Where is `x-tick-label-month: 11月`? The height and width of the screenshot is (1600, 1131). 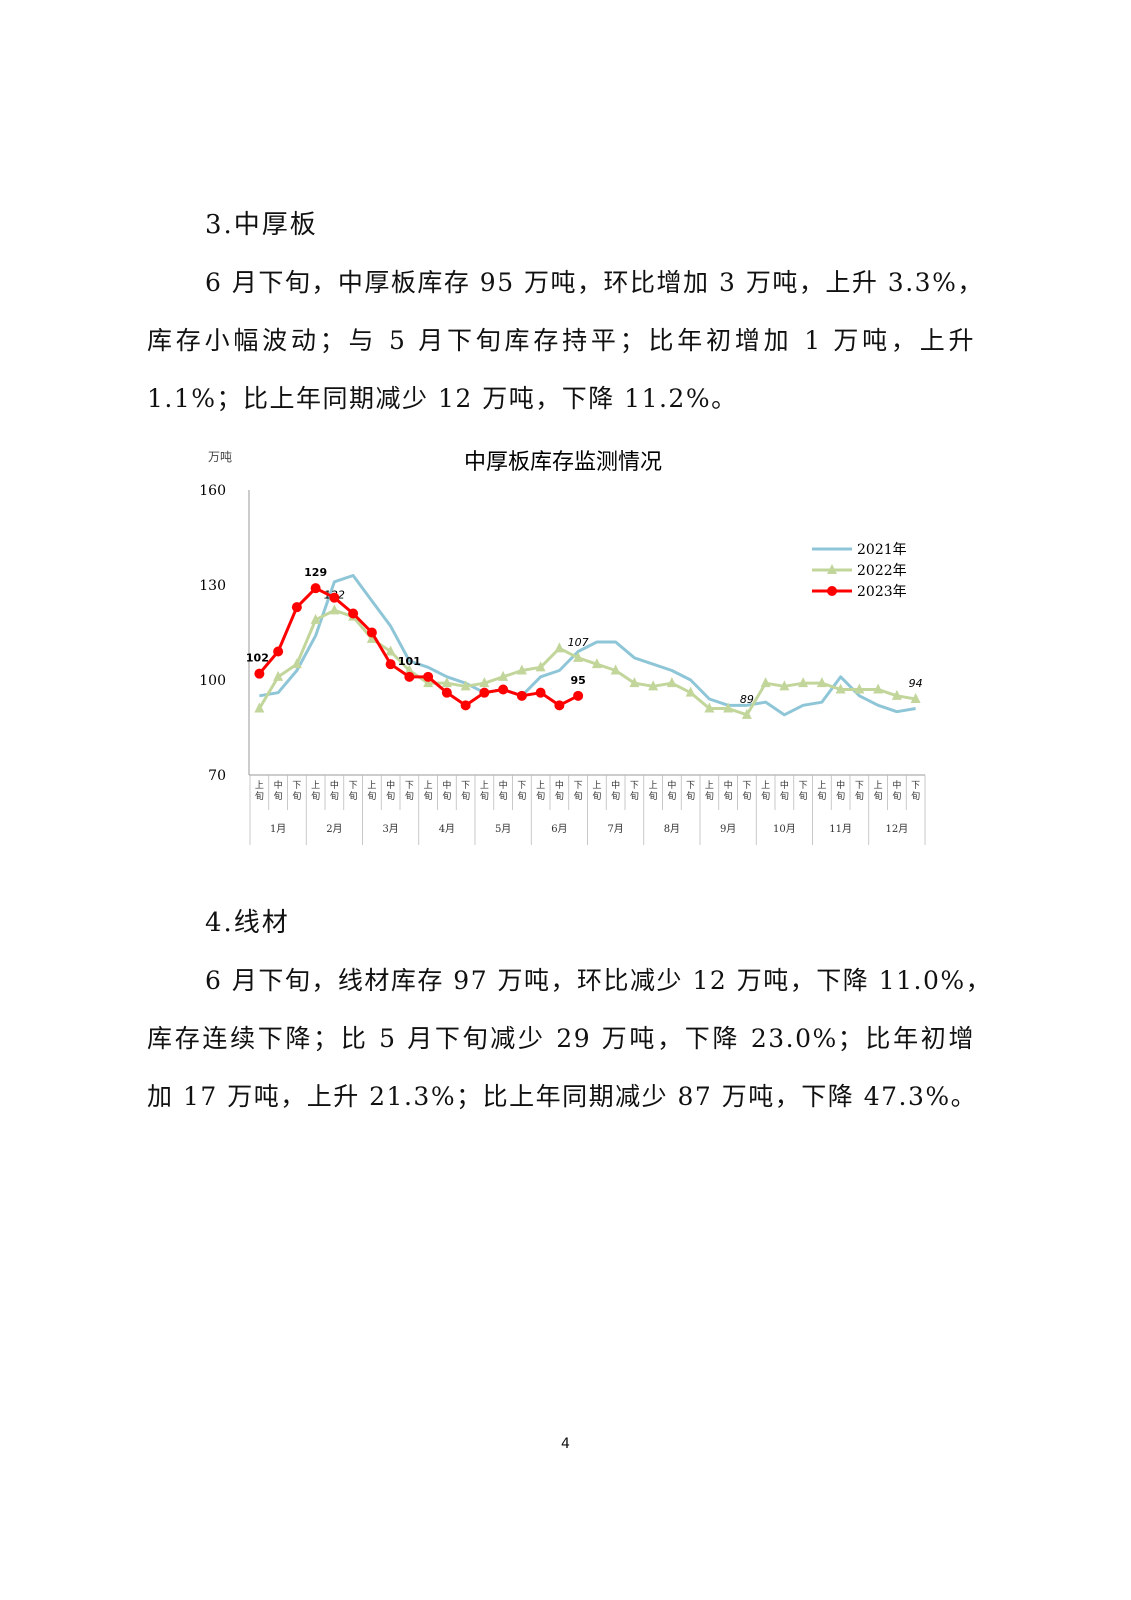 x-tick-label-month: 11月 is located at coordinates (840, 829).